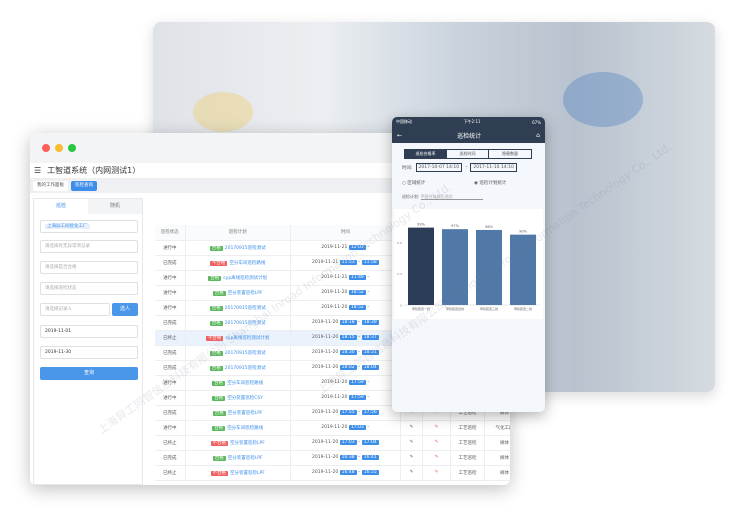 This screenshot has width=738, height=519. What do you see at coordinates (89, 352) in the screenshot?
I see `date-to-input: 2019-11-30` at bounding box center [89, 352].